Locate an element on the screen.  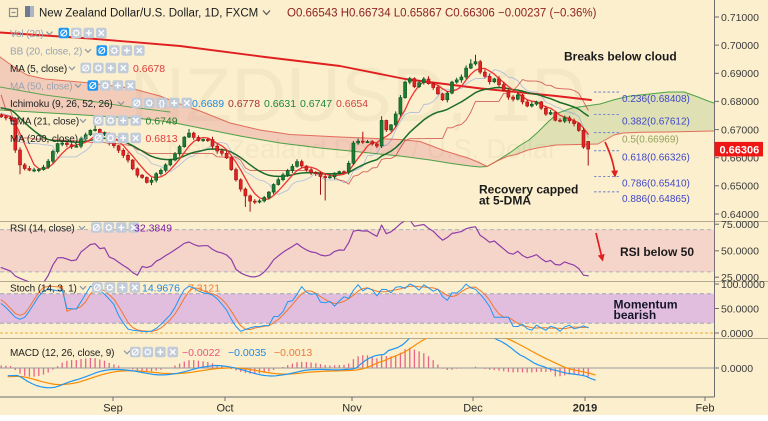
svg-text: 75.0000 is located at coordinates (740, 225).